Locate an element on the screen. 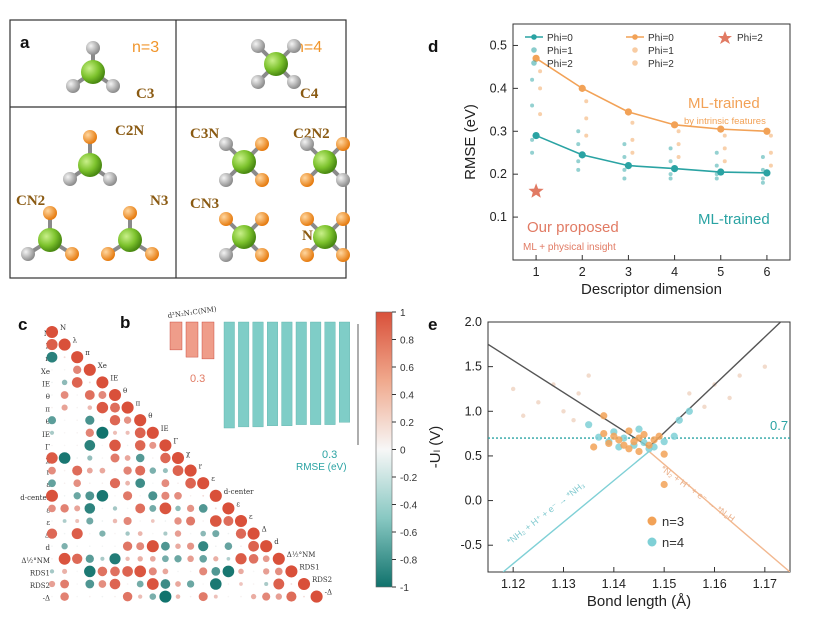  diag-label: π is located at coordinates (138, 404).